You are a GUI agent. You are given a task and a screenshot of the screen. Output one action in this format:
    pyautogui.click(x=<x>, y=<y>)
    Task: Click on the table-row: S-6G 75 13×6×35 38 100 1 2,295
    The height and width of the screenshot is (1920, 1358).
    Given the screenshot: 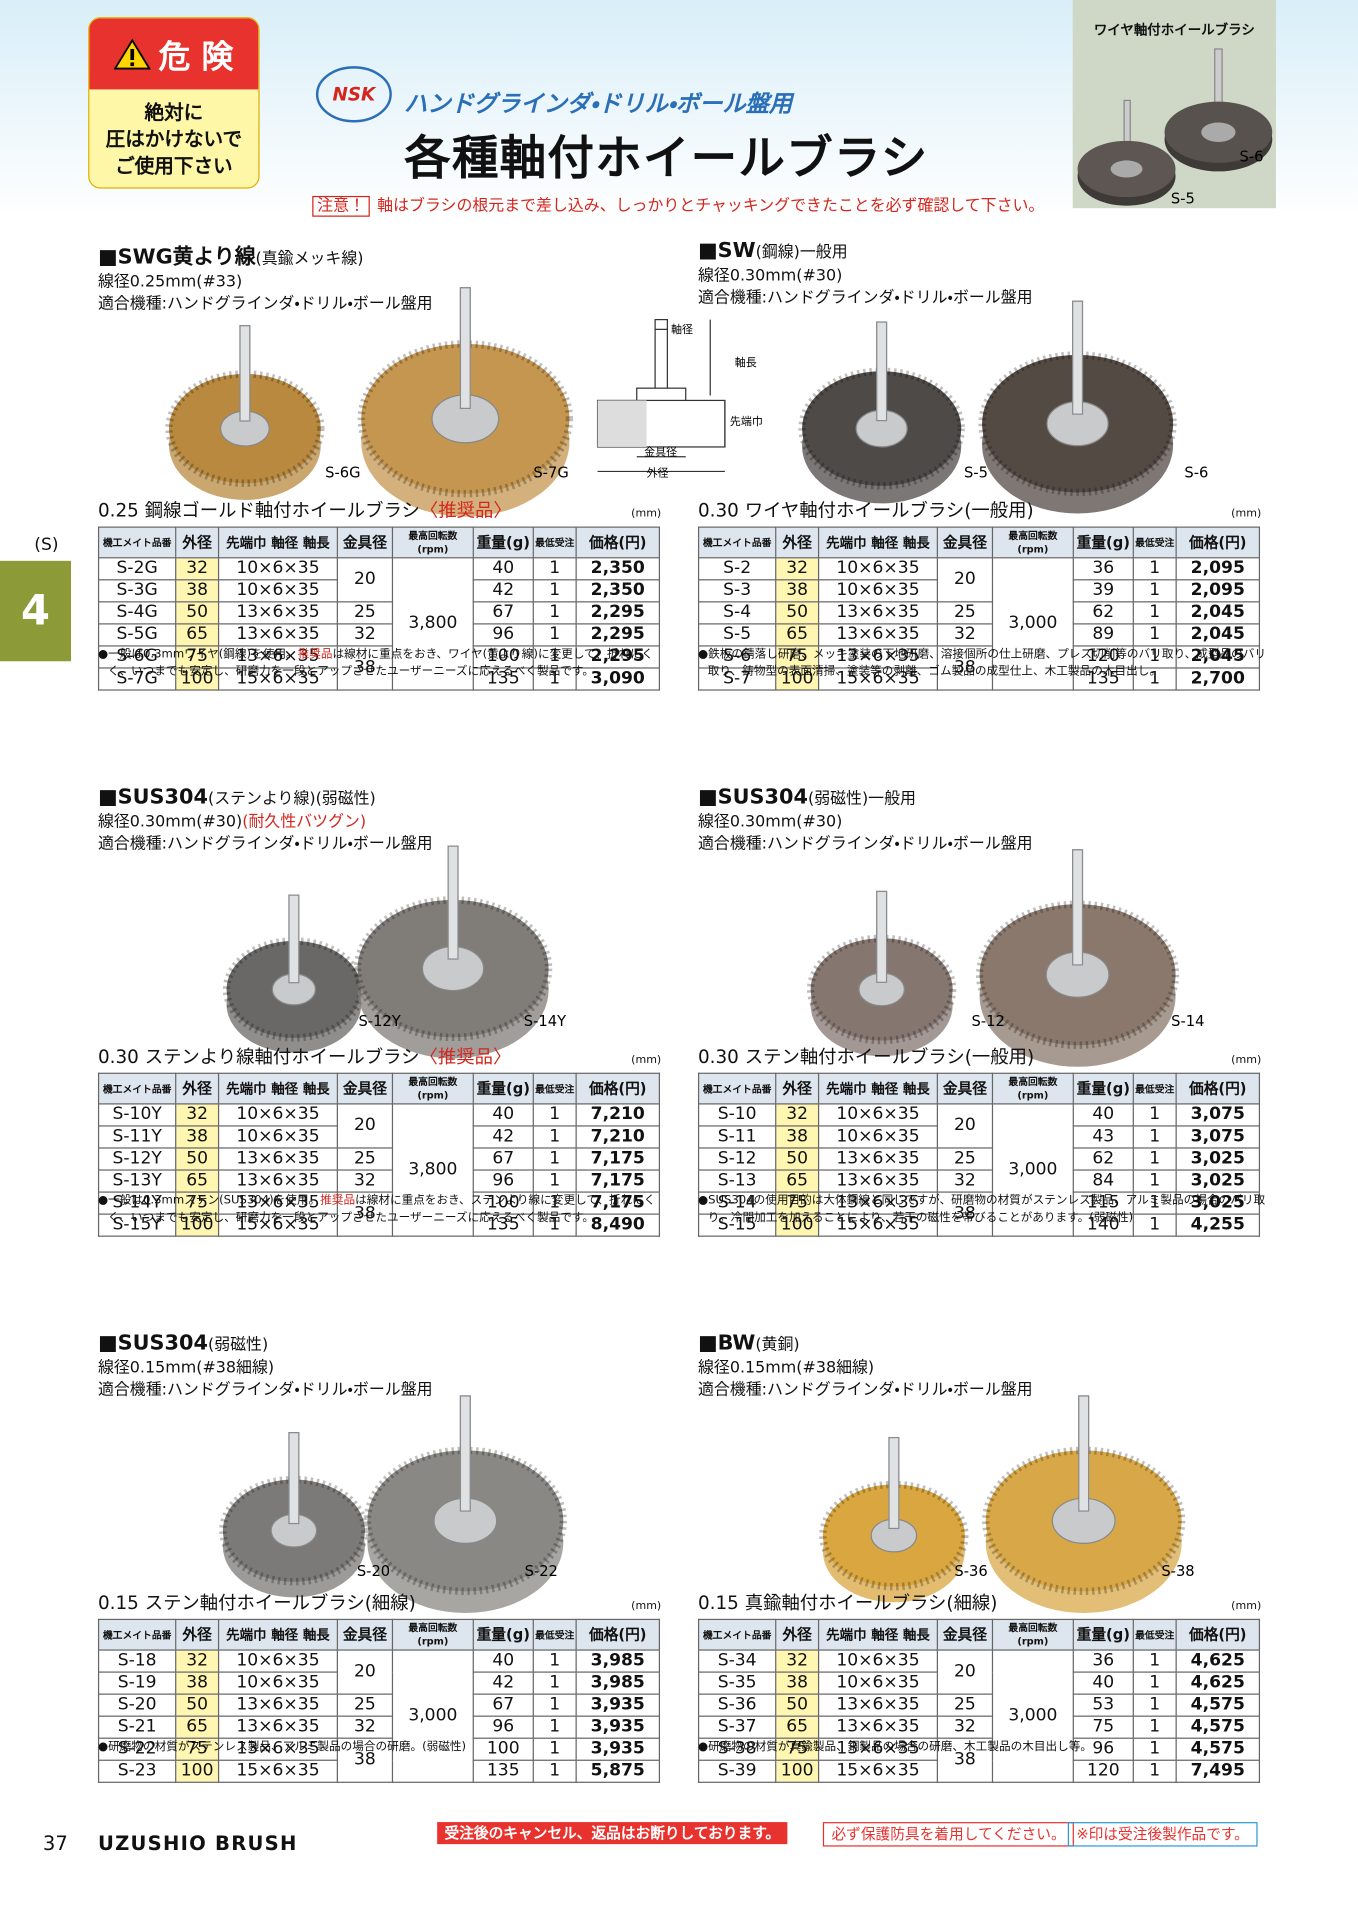 What is the action you would take?
    pyautogui.click(x=379, y=668)
    